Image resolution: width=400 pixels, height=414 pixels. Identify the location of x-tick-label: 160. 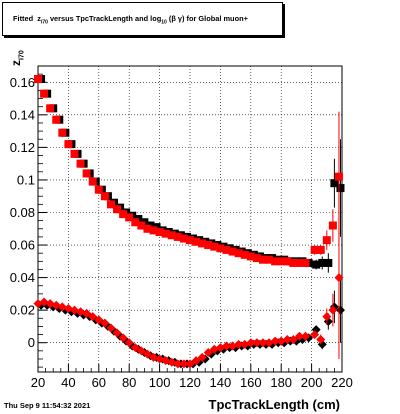
(251, 382).